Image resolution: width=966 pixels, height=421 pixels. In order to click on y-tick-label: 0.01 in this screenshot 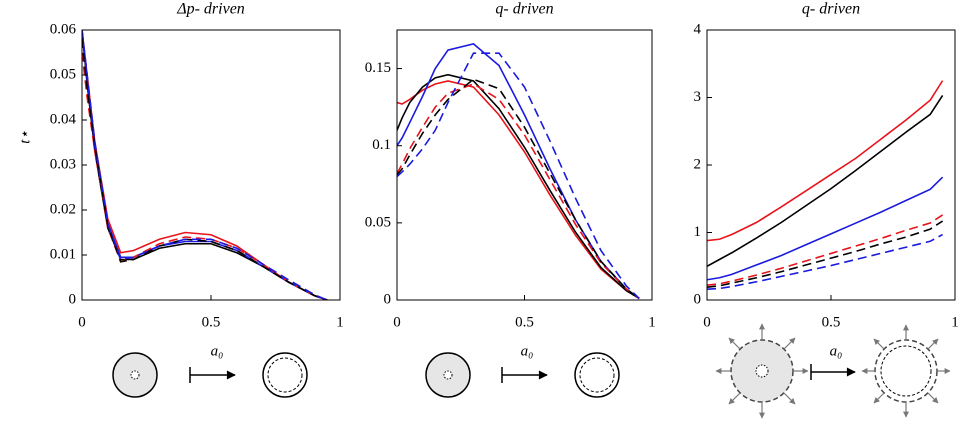, I will do `click(63, 254)`.